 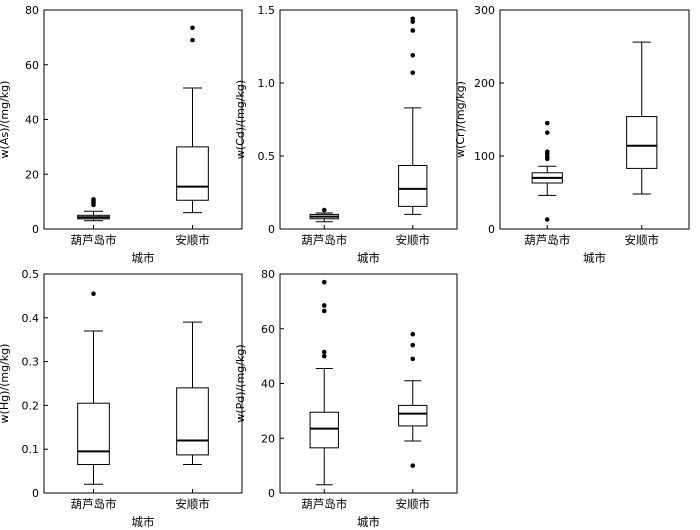 I want to click on y-tick-label: 200, so click(x=484, y=83).